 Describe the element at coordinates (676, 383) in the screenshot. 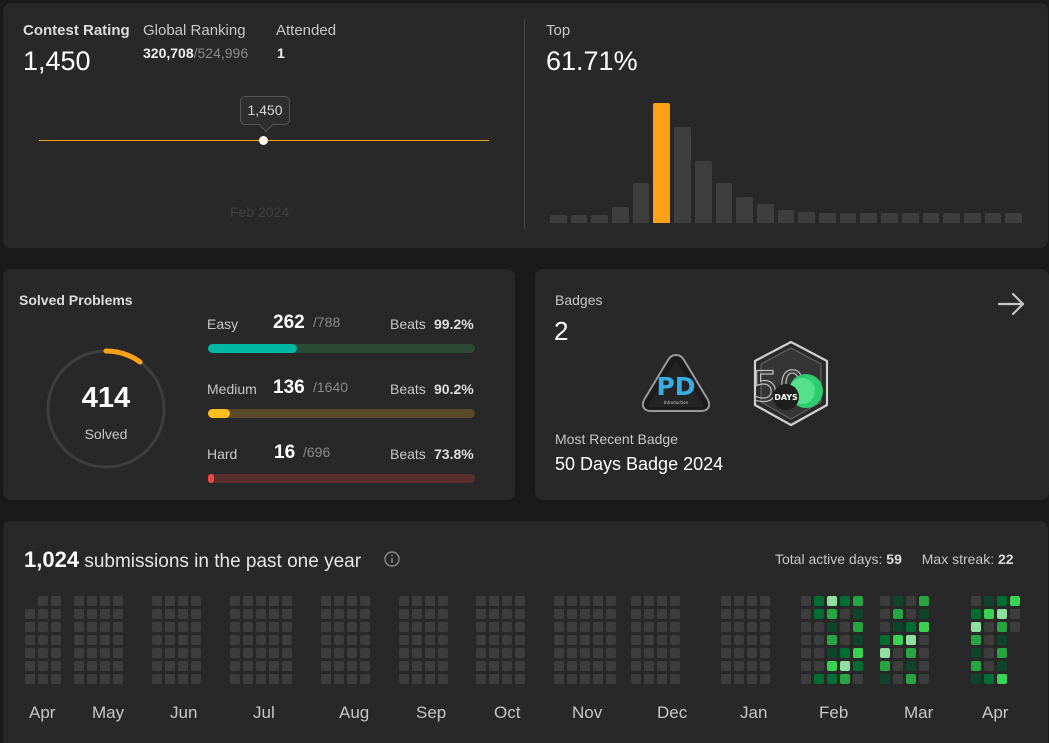

I see `pd-introduction-badge-icon: PD Introduction` at that location.